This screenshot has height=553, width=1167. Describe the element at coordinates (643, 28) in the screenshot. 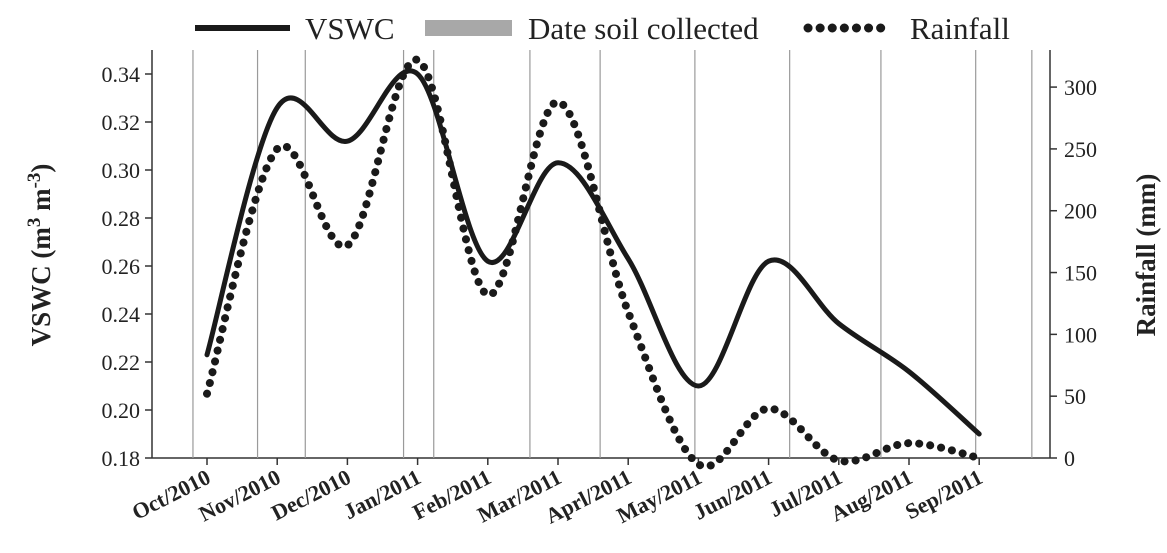

I see `legend-label-soil-collected: Date soil collected` at that location.